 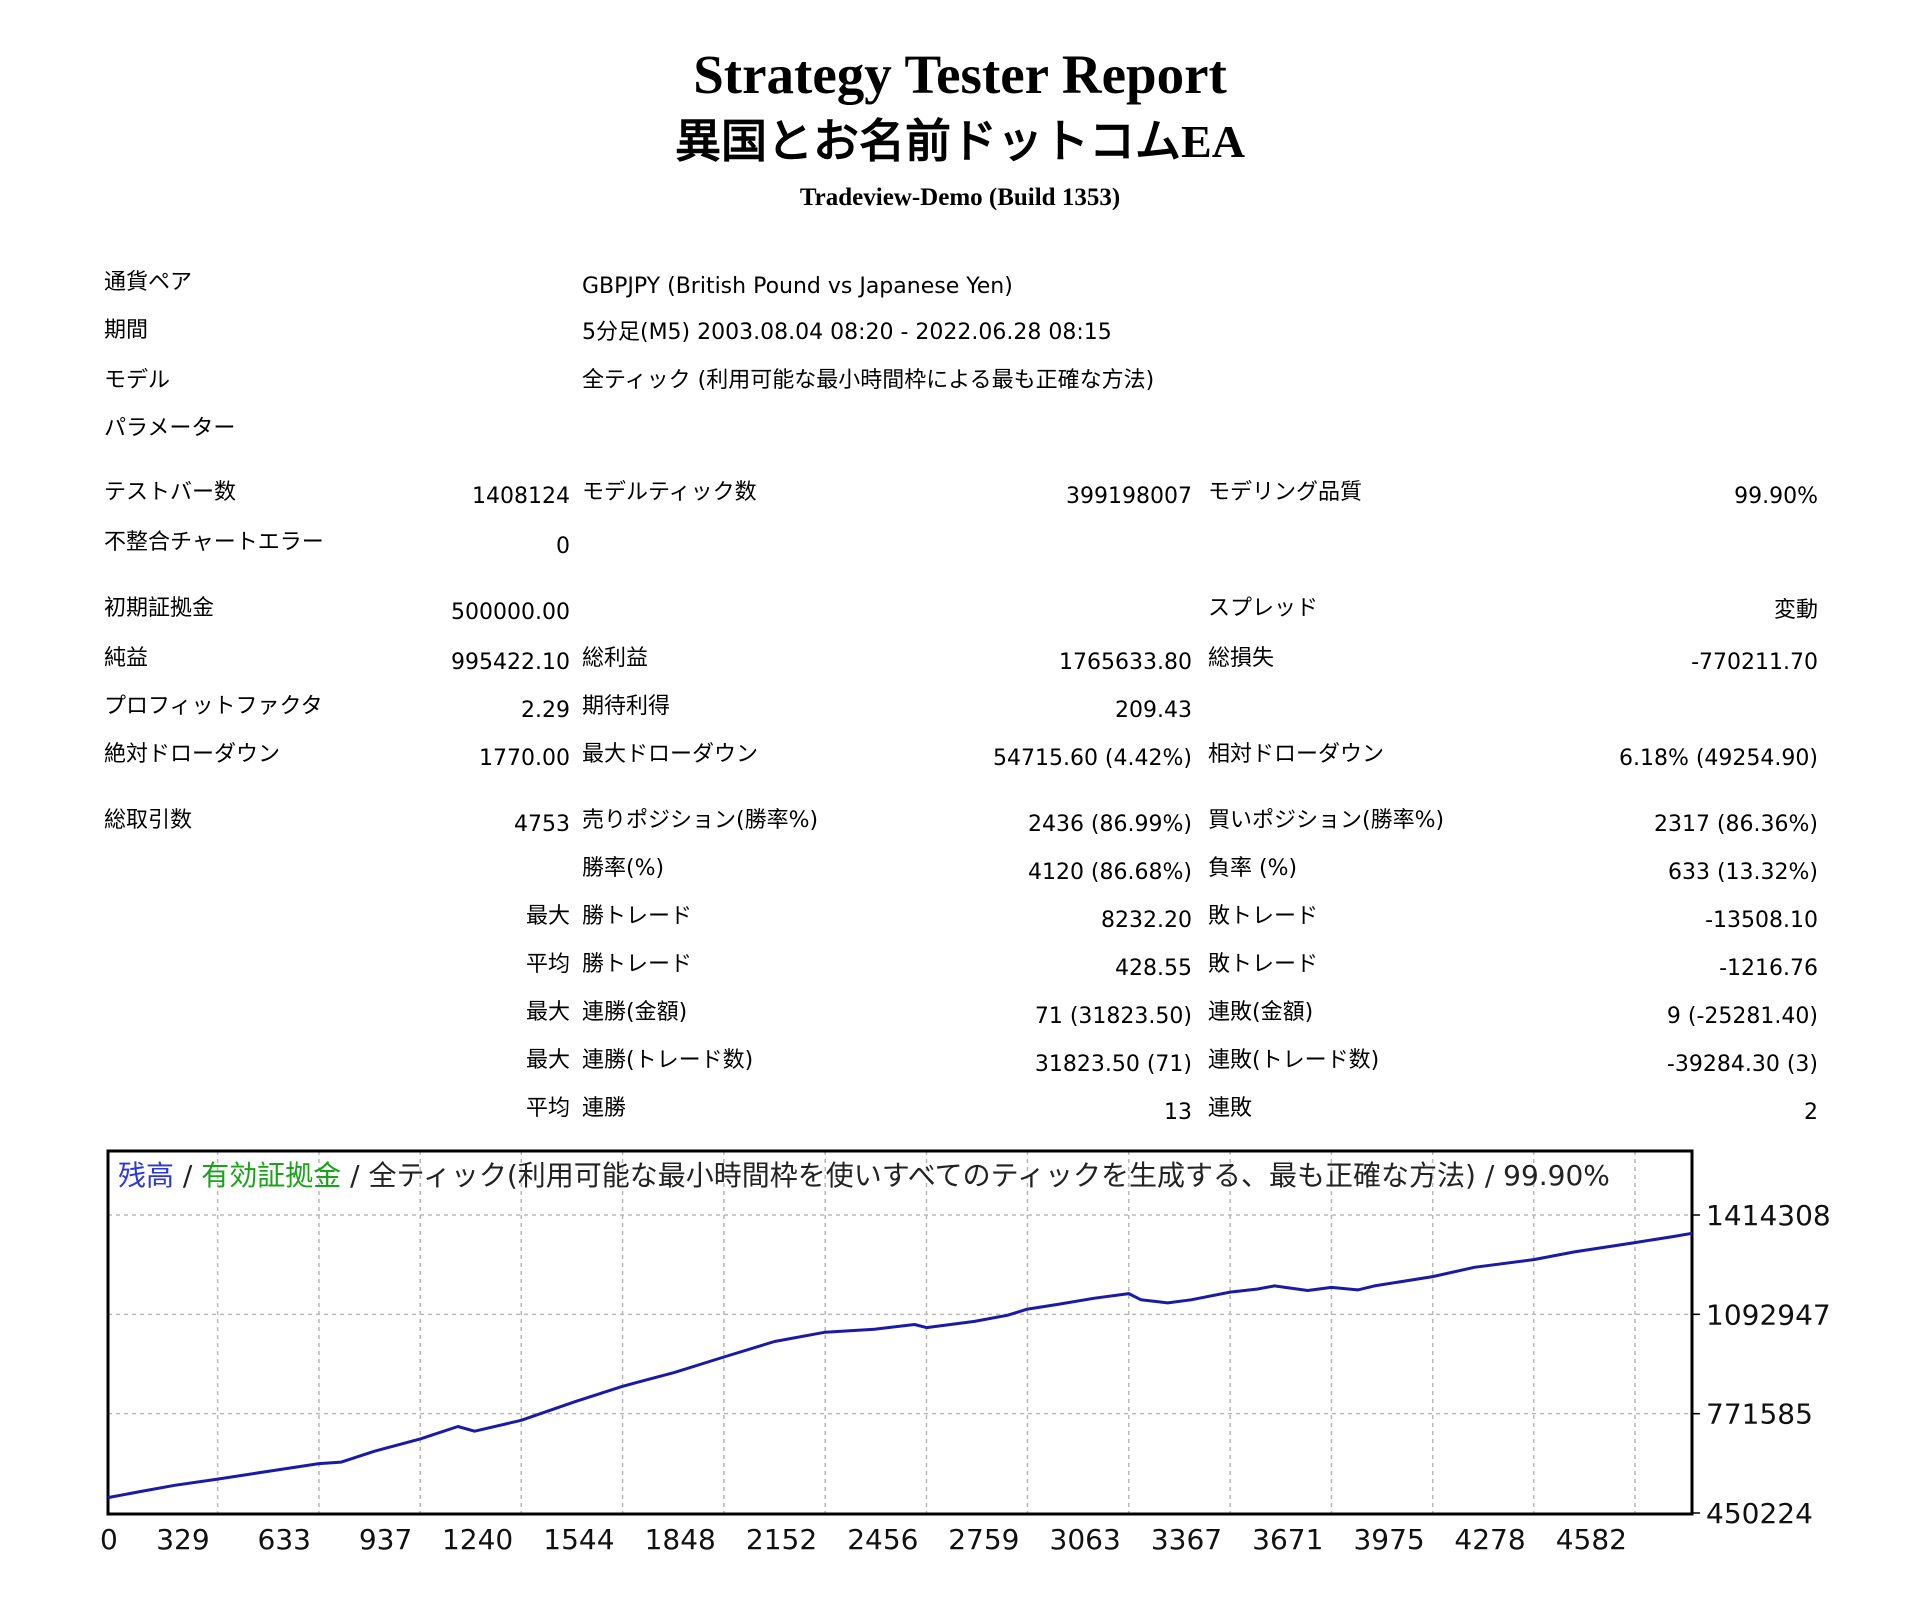 I want to click on loss-rate-label: 負率 (%), so click(x=1253, y=868).